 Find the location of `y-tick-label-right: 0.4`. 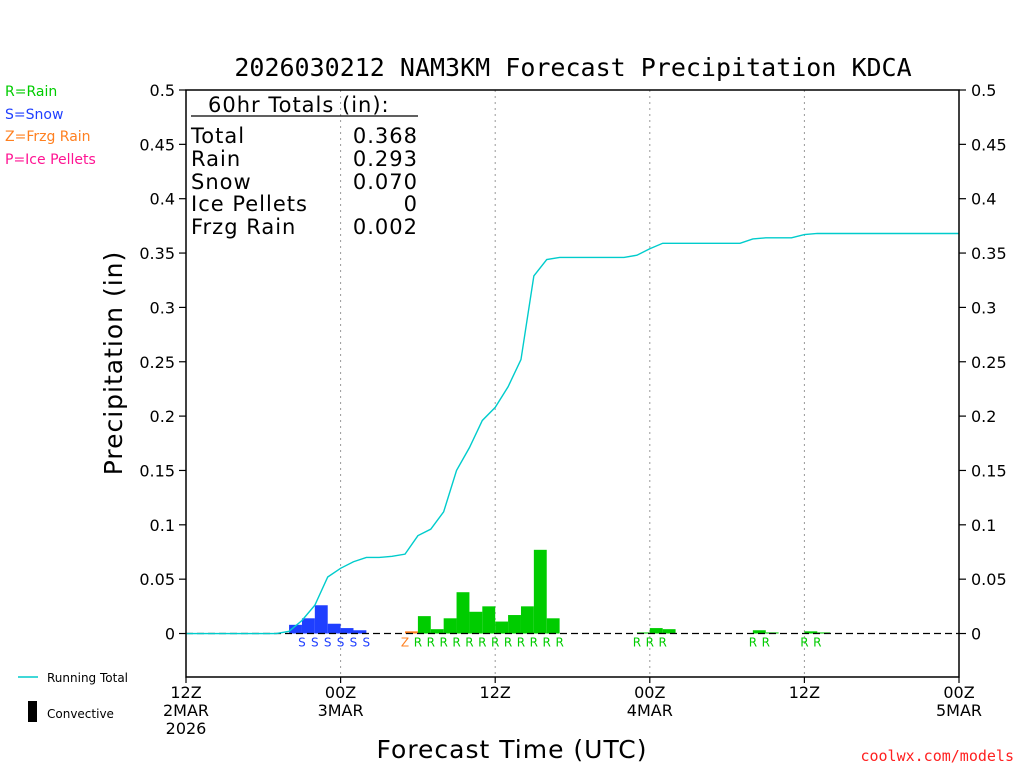

y-tick-label-right: 0.4 is located at coordinates (983, 199).